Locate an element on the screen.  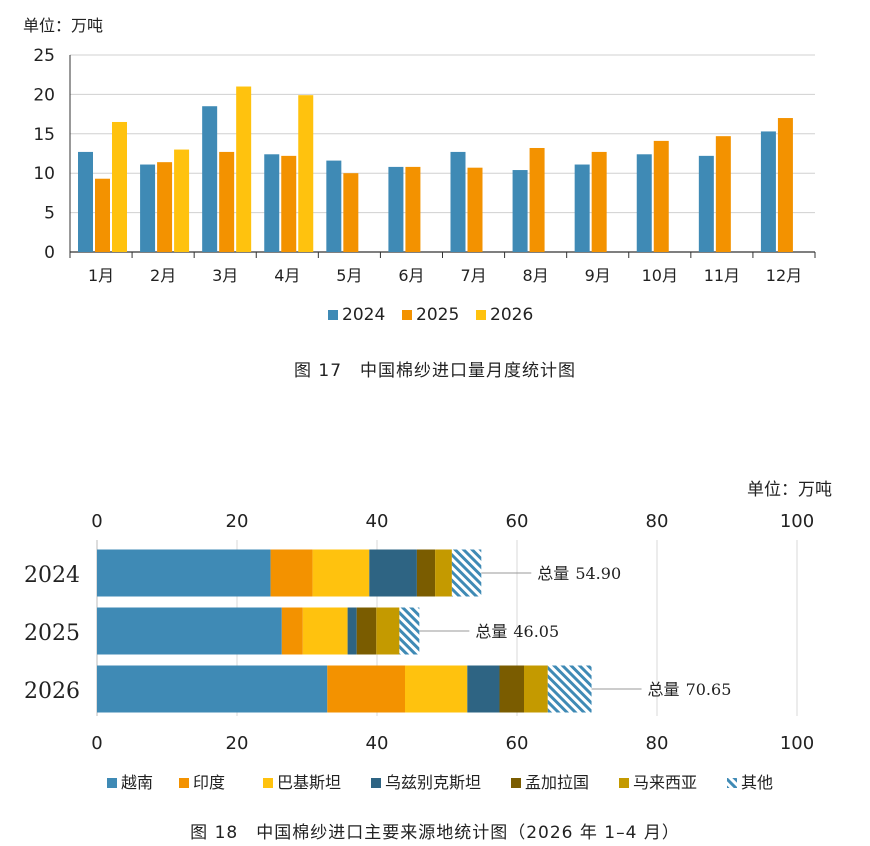
x-tick-label-bottom: 80 is located at coordinates (657, 743).